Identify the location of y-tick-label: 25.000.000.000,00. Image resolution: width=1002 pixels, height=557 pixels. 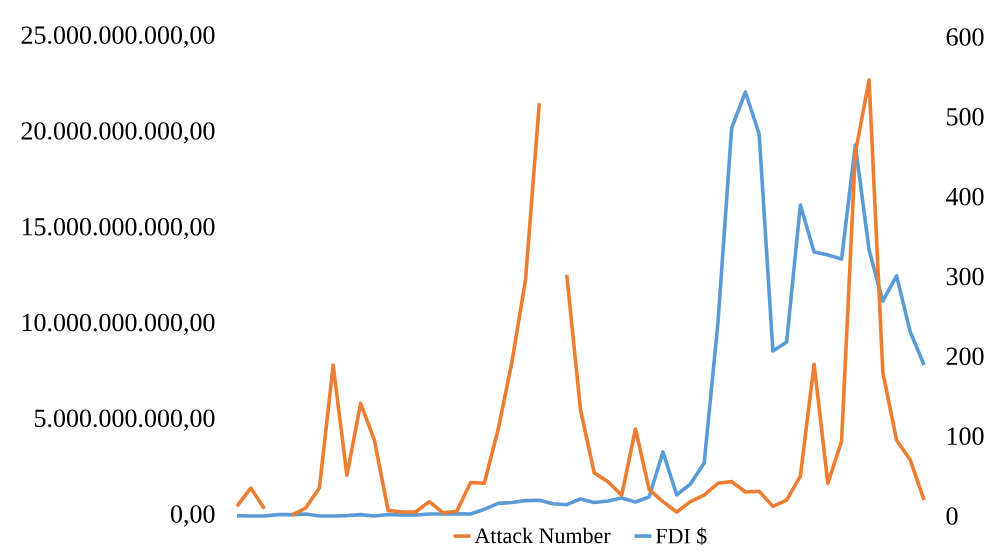
(118, 37).